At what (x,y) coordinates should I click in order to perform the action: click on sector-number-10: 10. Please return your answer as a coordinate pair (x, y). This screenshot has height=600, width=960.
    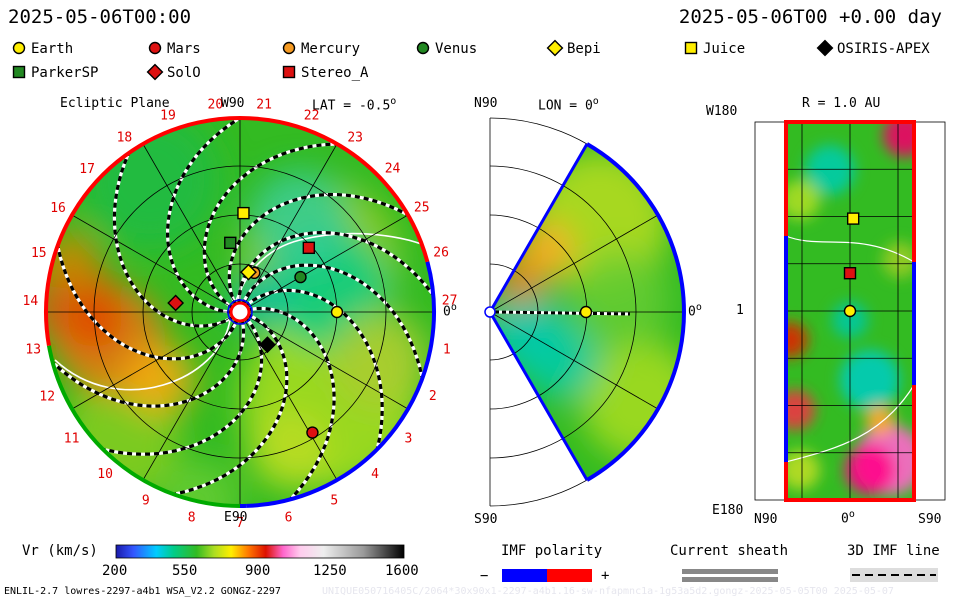
    Looking at the image, I should click on (105, 474).